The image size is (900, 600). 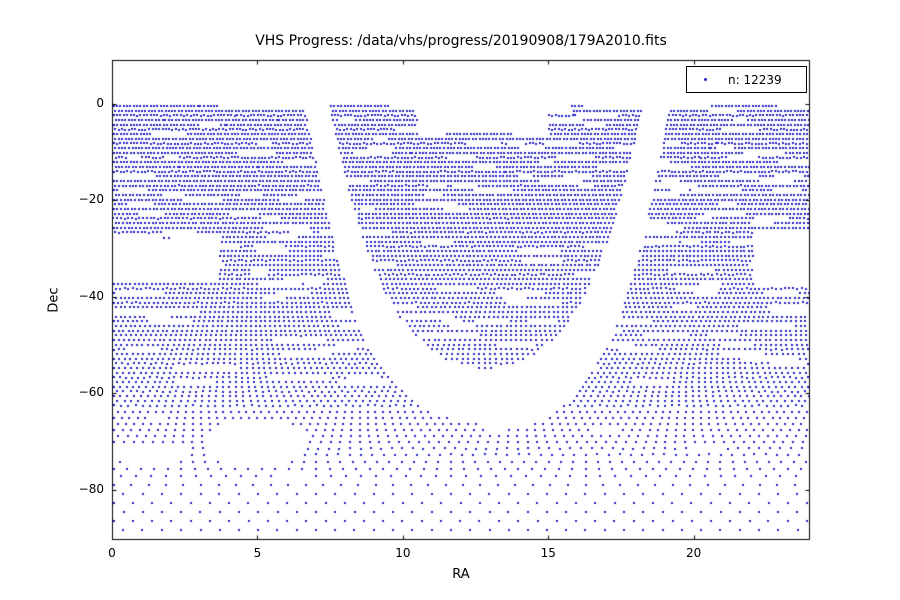 What do you see at coordinates (91, 488) in the screenshot?
I see `y-tick-label: −80` at bounding box center [91, 488].